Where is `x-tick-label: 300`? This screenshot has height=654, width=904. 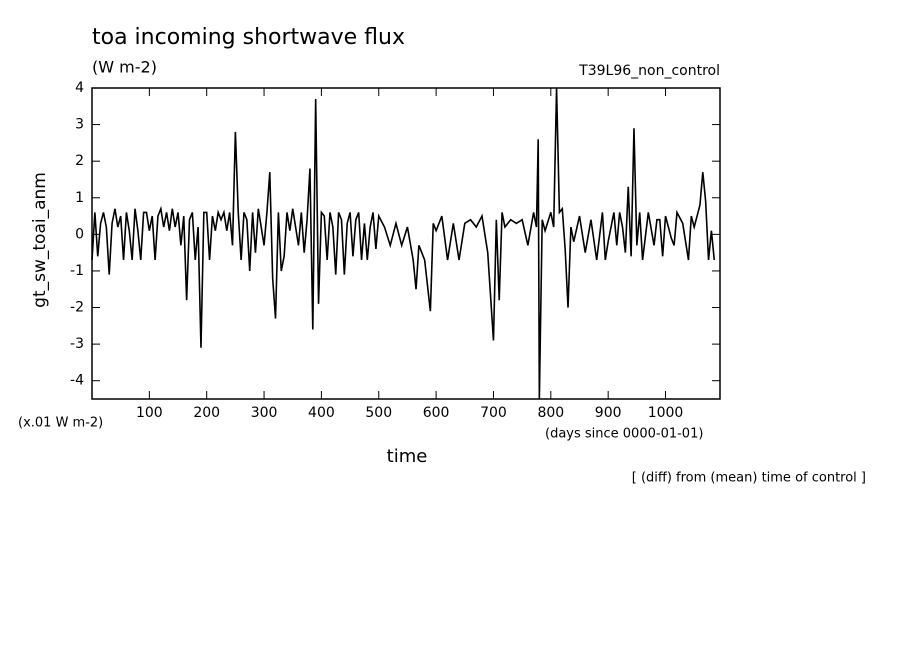 x-tick-label: 300 is located at coordinates (264, 413).